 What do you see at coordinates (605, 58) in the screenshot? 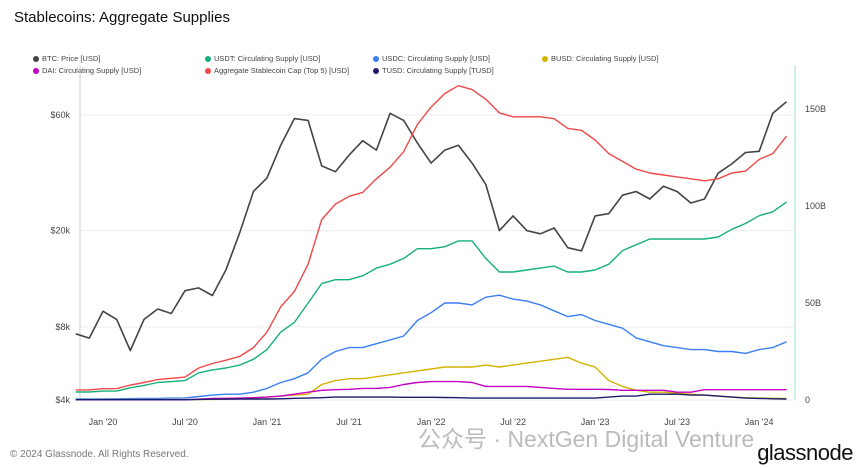
I see `legend-label: BUSD: Circulating Supply [USD]` at bounding box center [605, 58].